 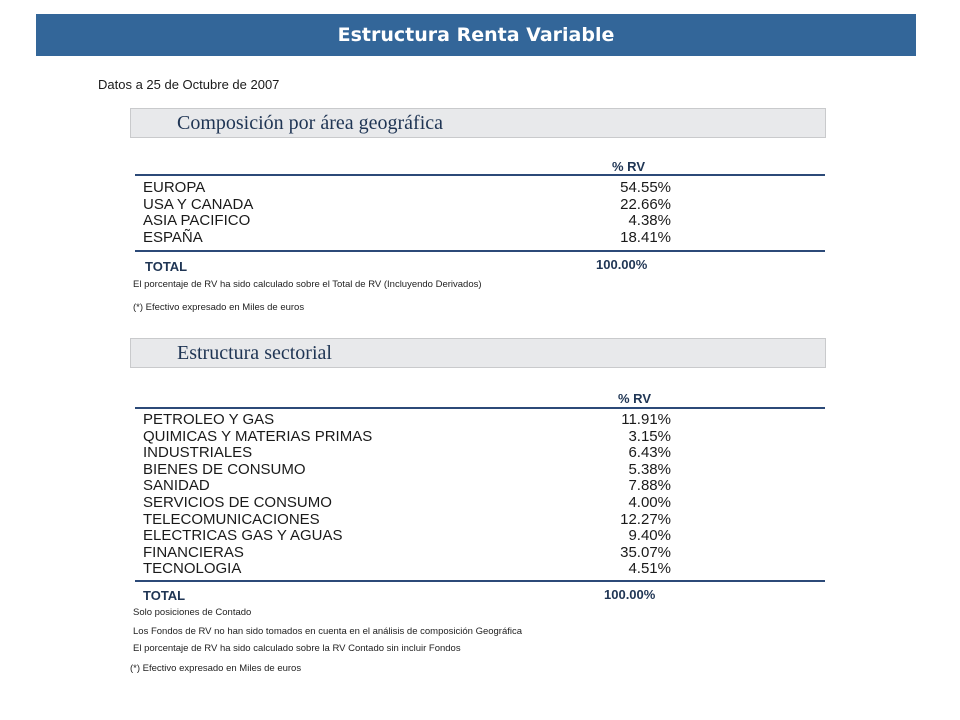 I want to click on row-label: TECNOLOGIA, so click(x=192, y=569).